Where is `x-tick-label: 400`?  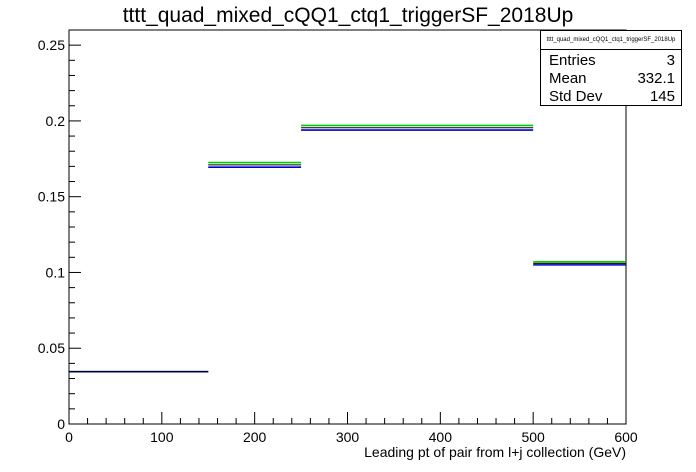 x-tick-label: 400 is located at coordinates (441, 437).